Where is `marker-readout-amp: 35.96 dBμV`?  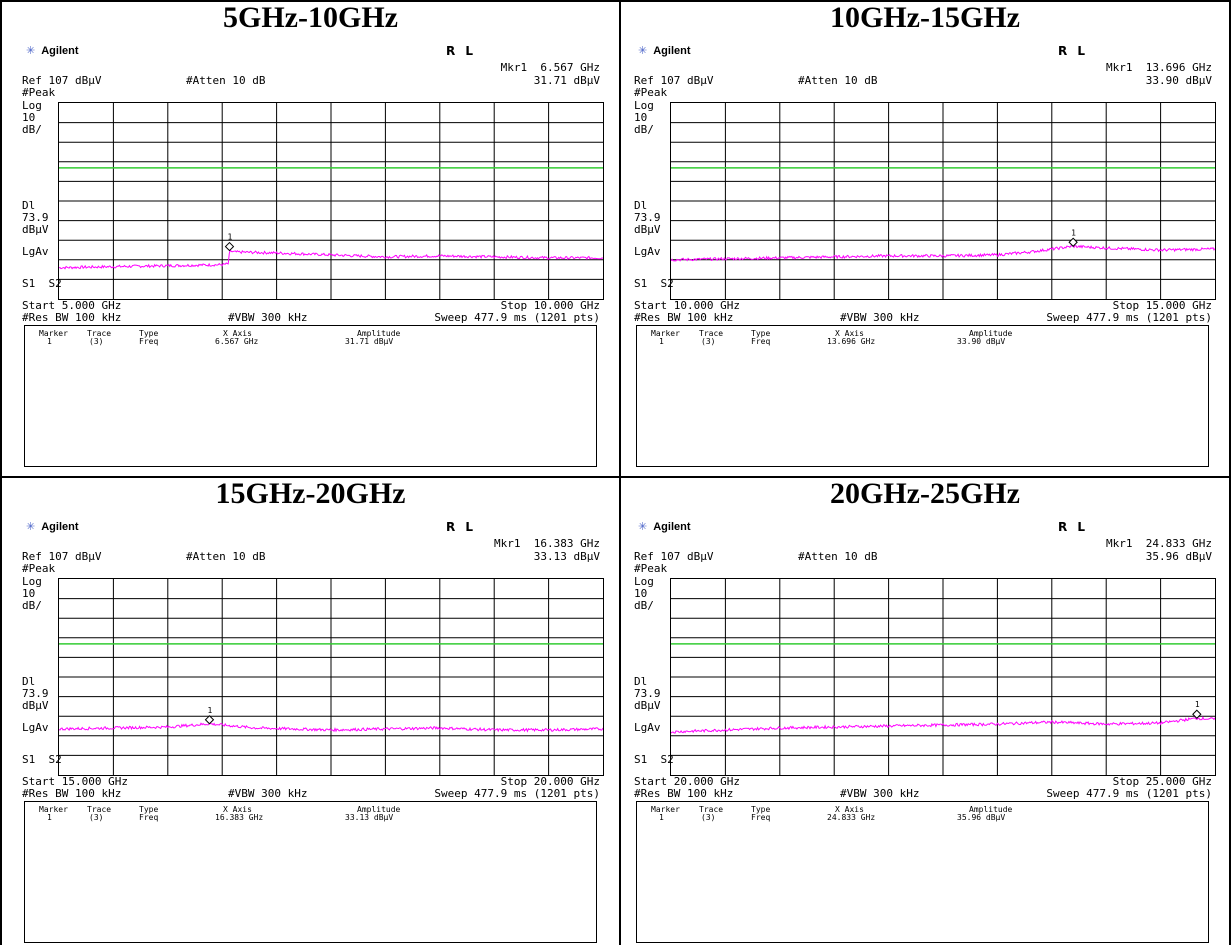 marker-readout-amp: 35.96 dBμV is located at coordinates (1178, 556).